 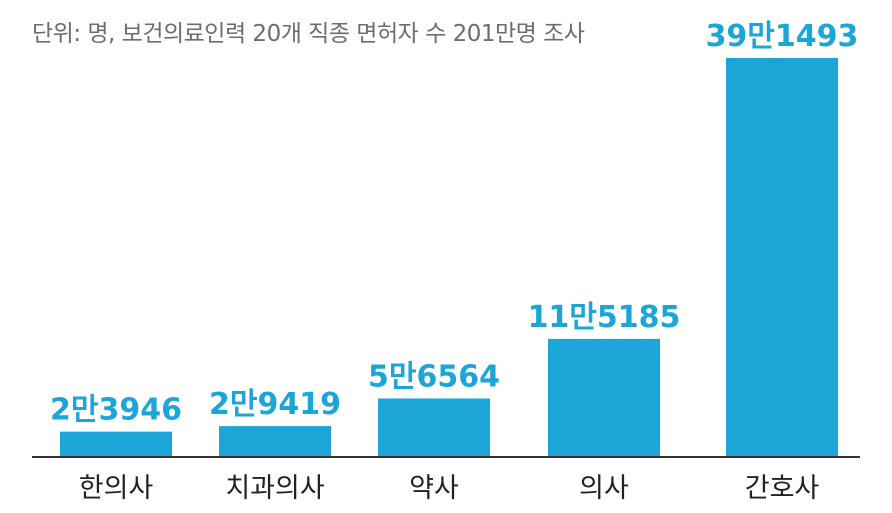 What do you see at coordinates (116, 443) in the screenshot?
I see `bar-한의사` at bounding box center [116, 443].